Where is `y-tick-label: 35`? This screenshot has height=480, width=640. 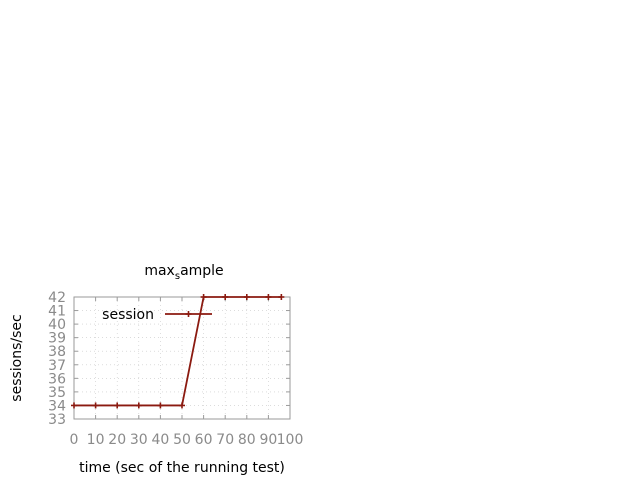 y-tick-label: 35 is located at coordinates (57, 393).